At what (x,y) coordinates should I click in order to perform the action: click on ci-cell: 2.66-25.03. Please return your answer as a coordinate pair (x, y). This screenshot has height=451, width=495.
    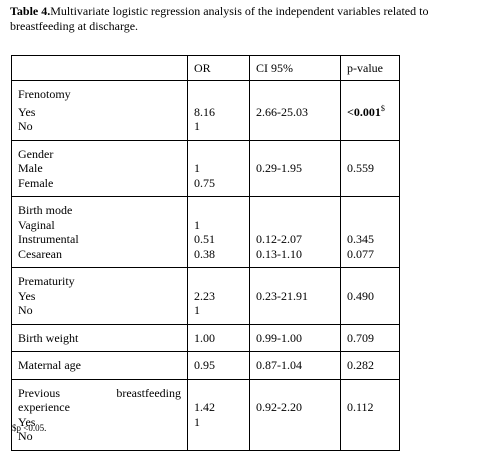
    Looking at the image, I should click on (295, 110).